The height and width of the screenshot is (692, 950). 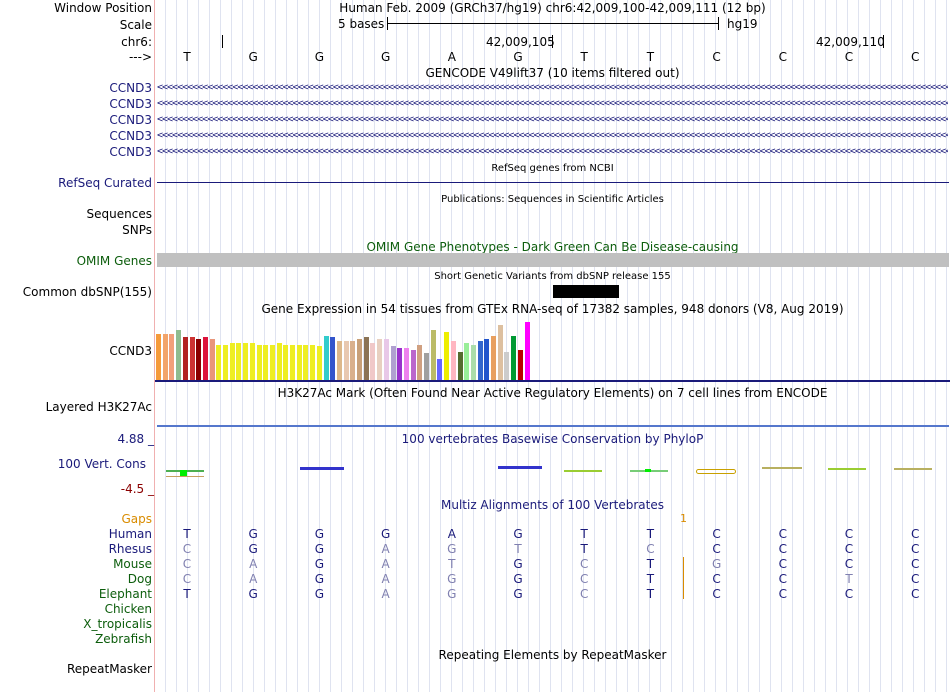 What do you see at coordinates (105, 183) in the screenshot?
I see `refseq-label: RefSeq Curated` at bounding box center [105, 183].